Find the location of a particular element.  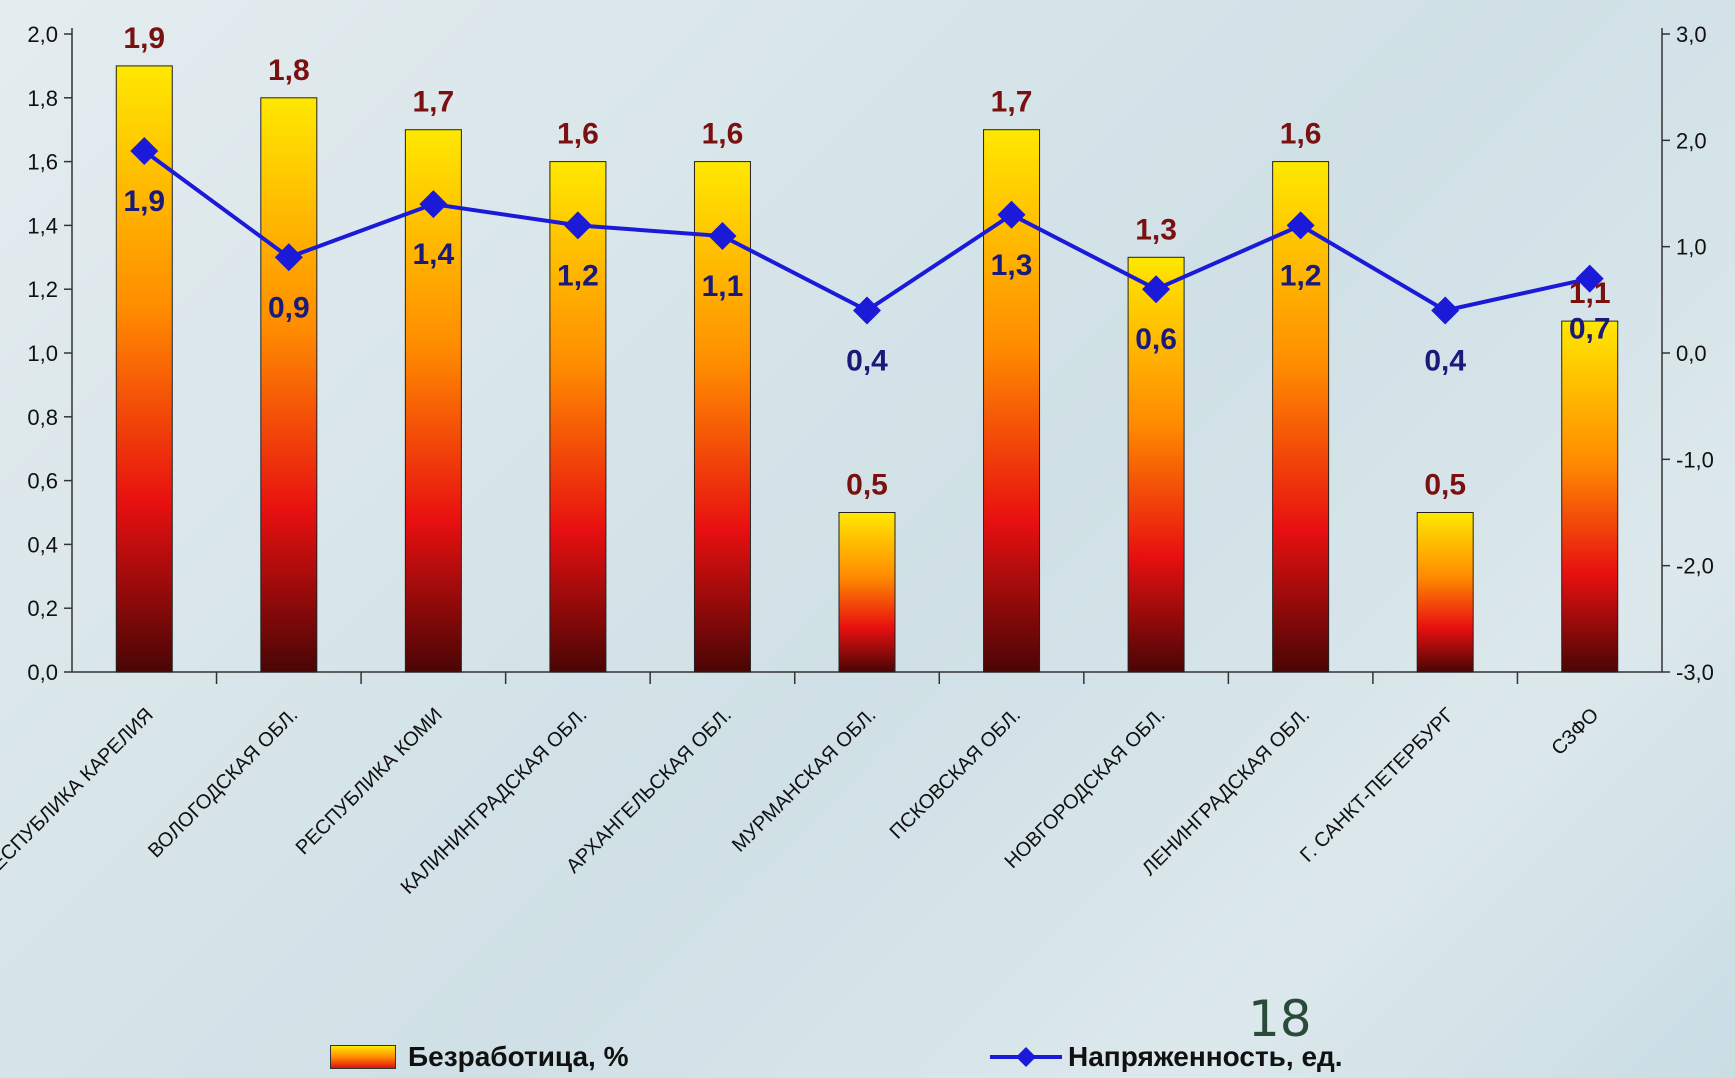

y-right-tick-label: 0,0 is located at coordinates (1691, 353).